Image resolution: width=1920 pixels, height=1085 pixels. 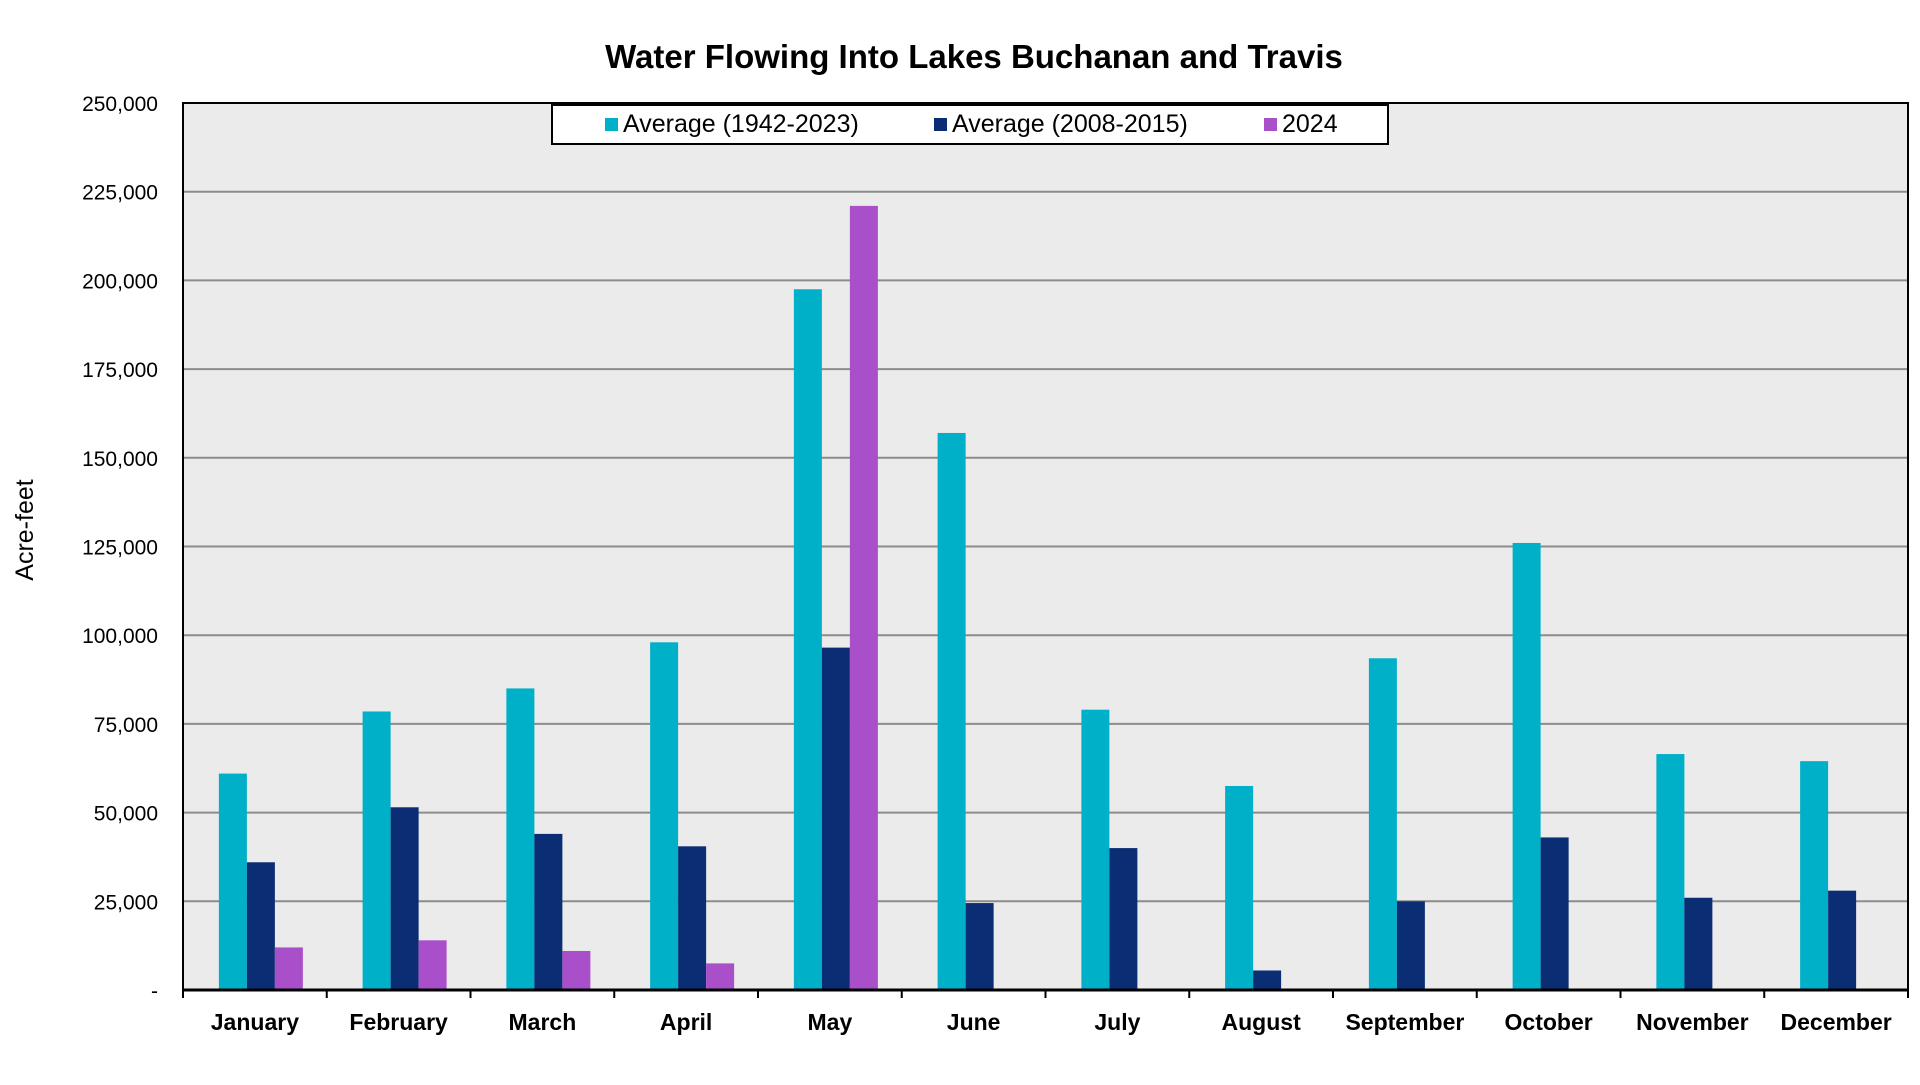 I want to click on y-tick-label: -, so click(x=154, y=991).